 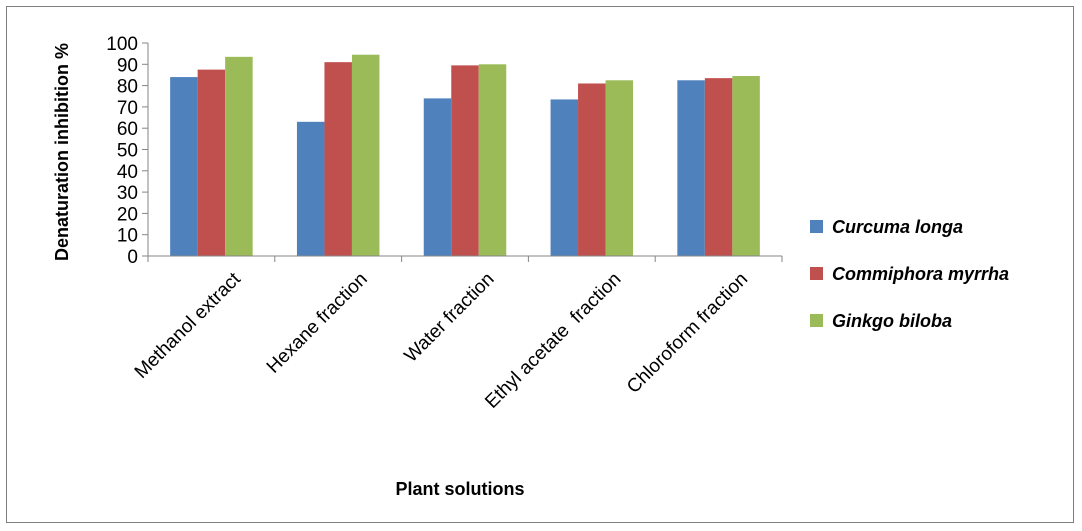 What do you see at coordinates (127, 87) in the screenshot?
I see `y-tick-label: 80` at bounding box center [127, 87].